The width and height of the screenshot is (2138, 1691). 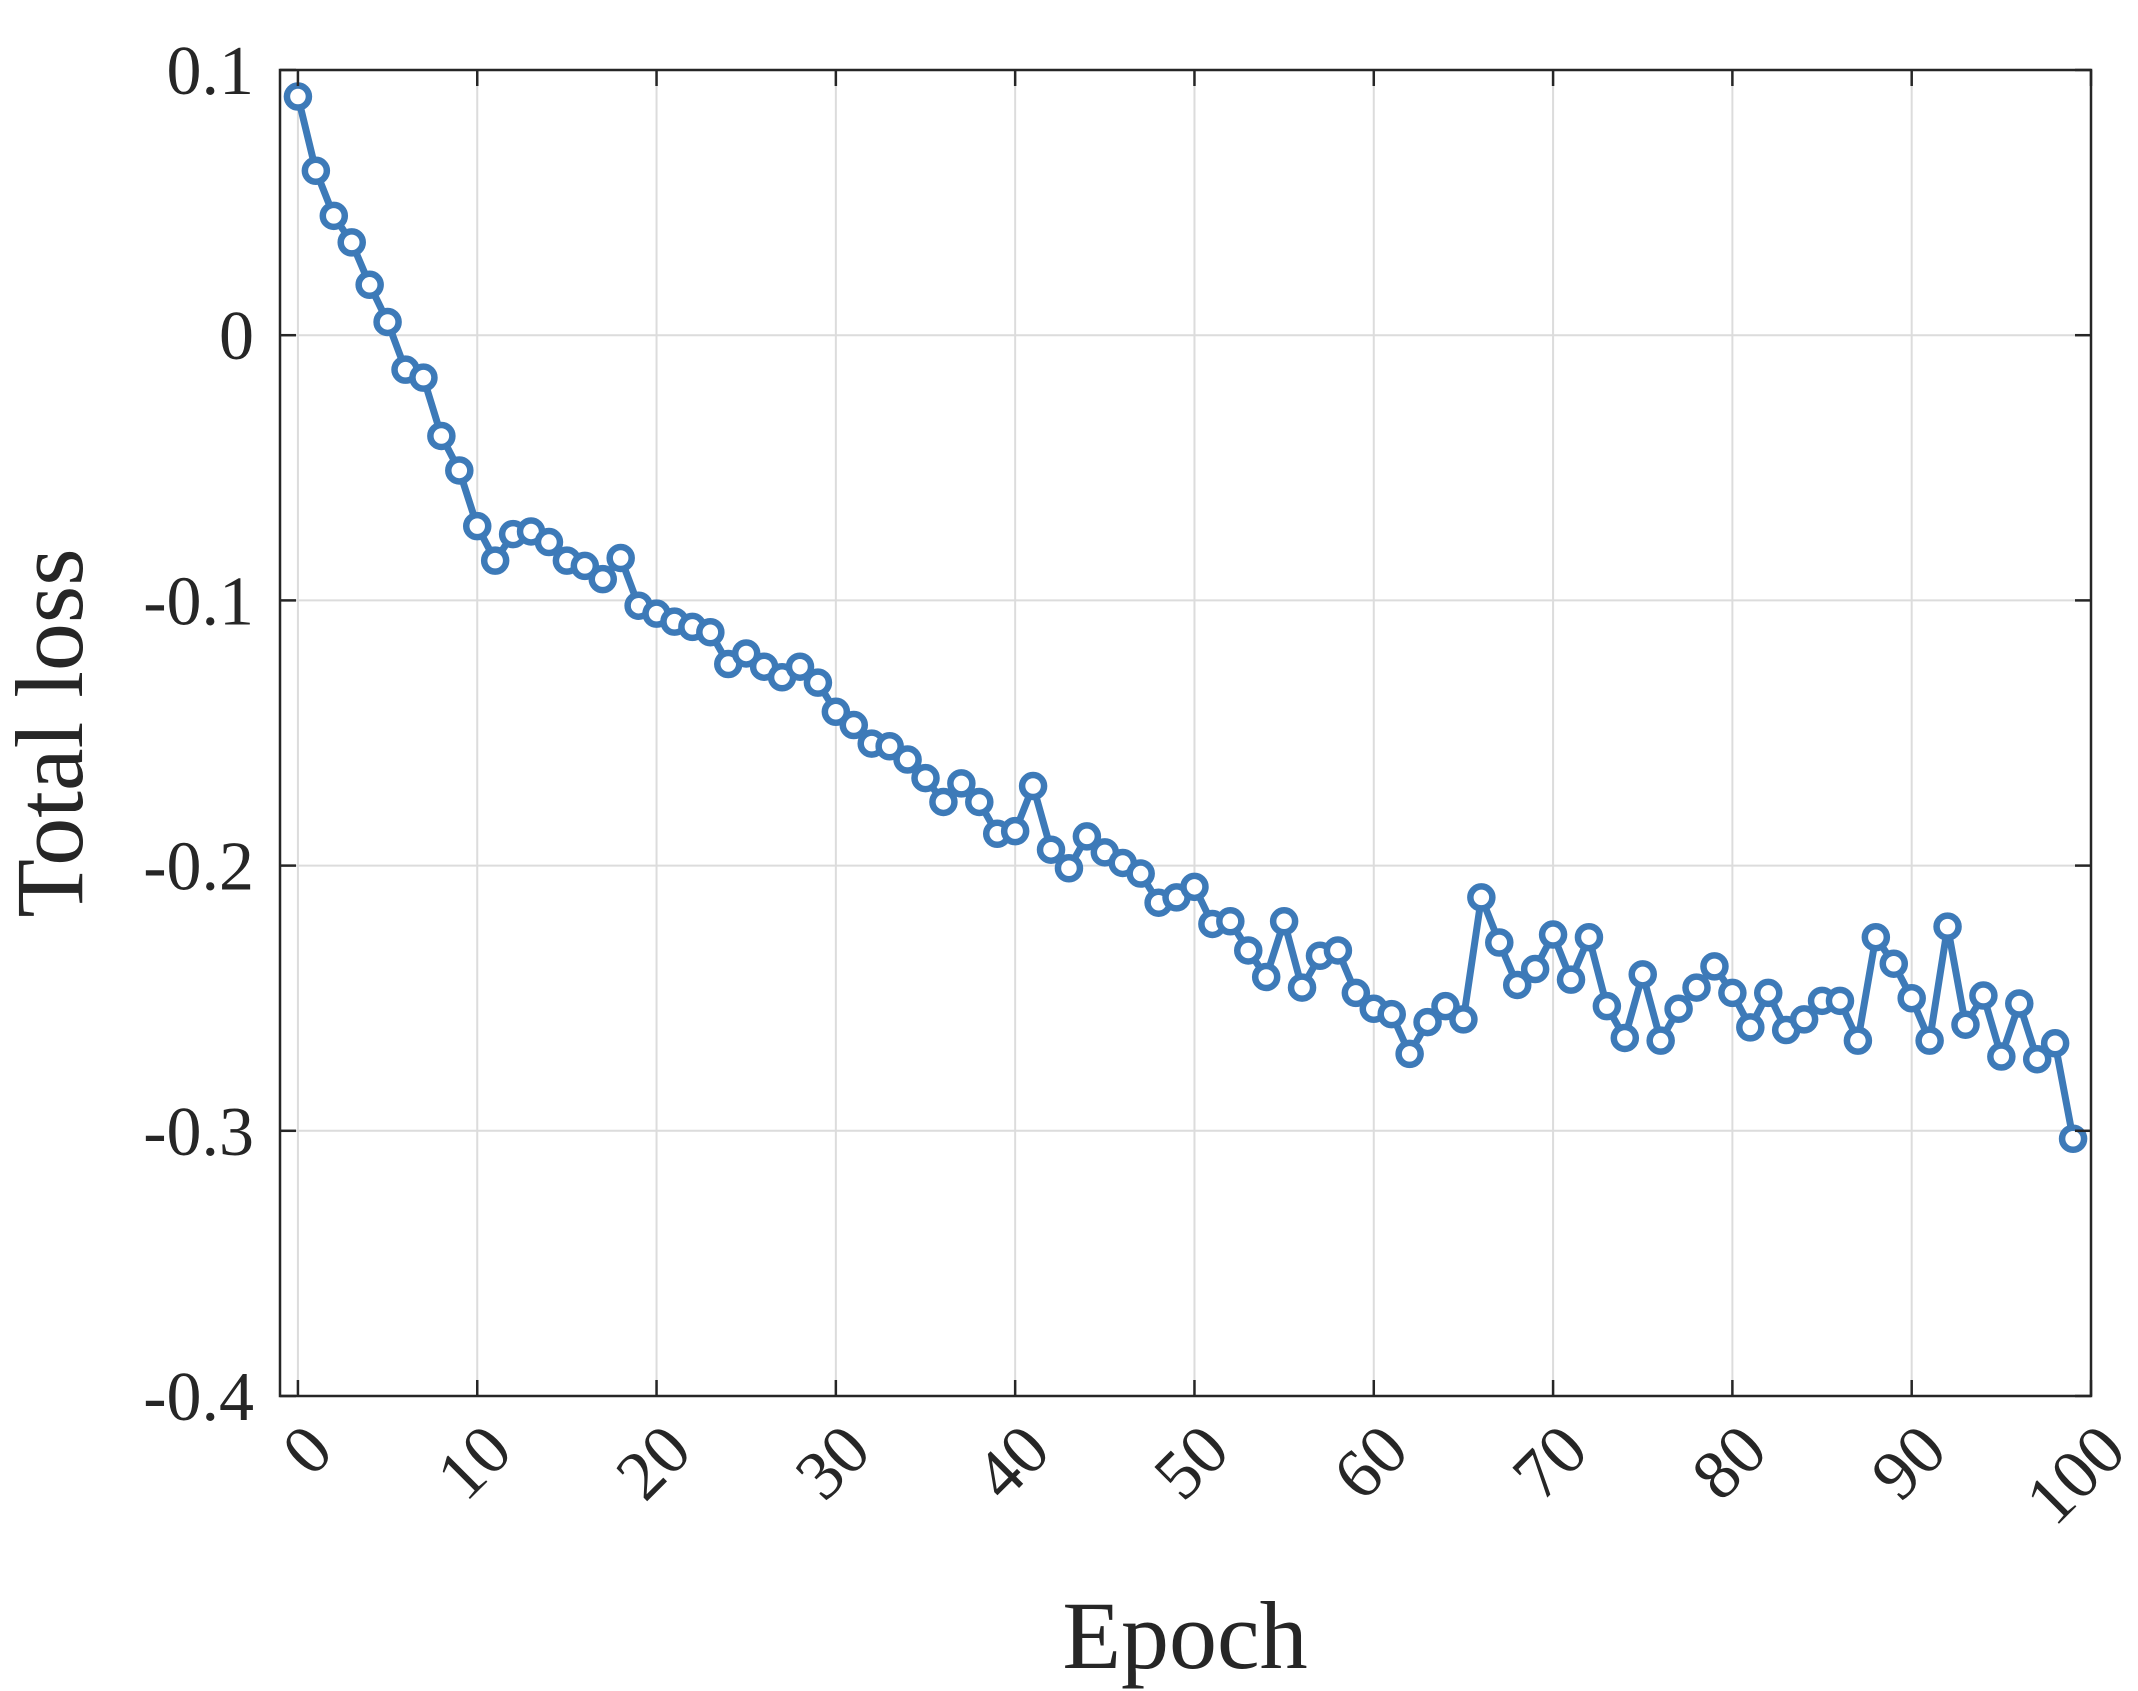 What do you see at coordinates (654, 1463) in the screenshot?
I see `x-tick-label: 20` at bounding box center [654, 1463].